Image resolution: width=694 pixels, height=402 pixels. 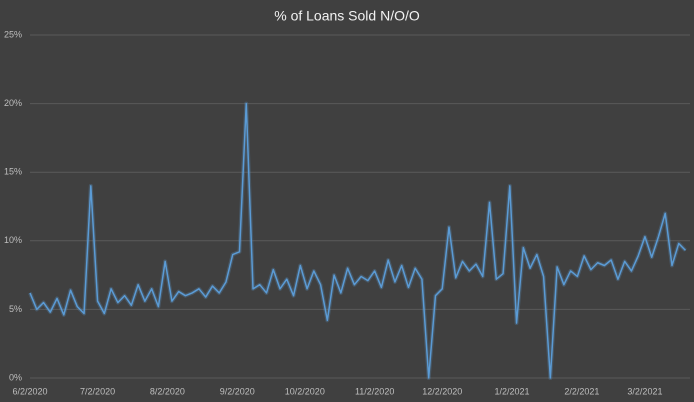 What do you see at coordinates (305, 391) in the screenshot?
I see `x-tick-label: 10/2/2020` at bounding box center [305, 391].